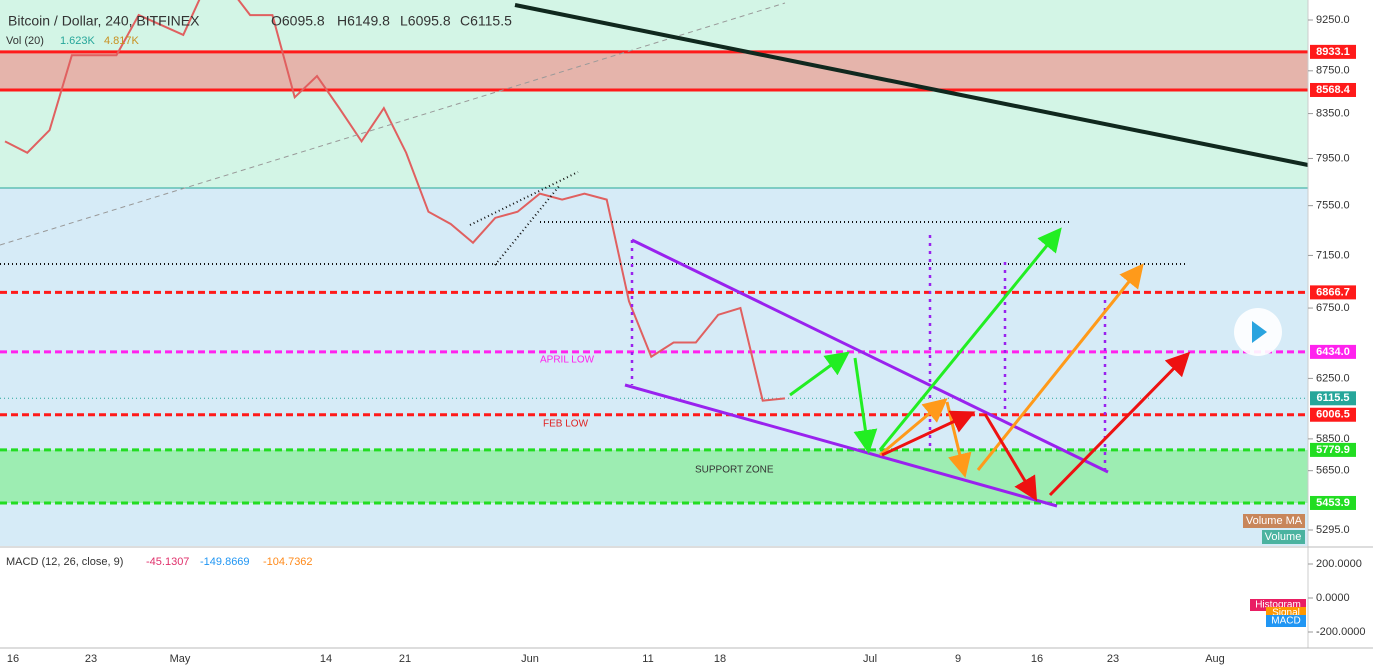 The width and height of the screenshot is (1373, 672). I want to click on volume-label: Vol (20), so click(25, 41).